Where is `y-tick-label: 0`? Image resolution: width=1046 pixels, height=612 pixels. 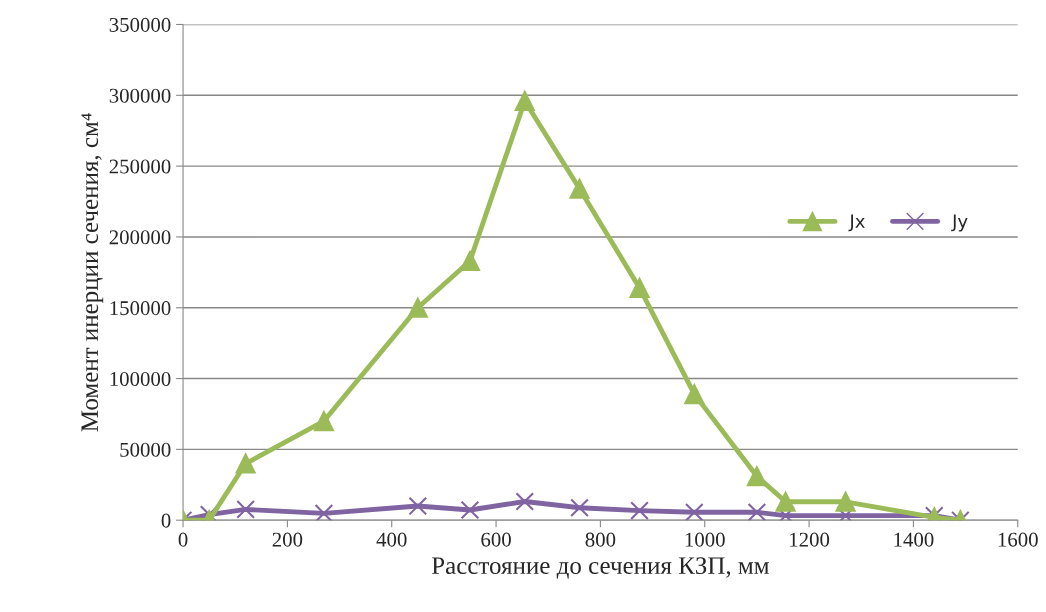 y-tick-label: 0 is located at coordinates (166, 520).